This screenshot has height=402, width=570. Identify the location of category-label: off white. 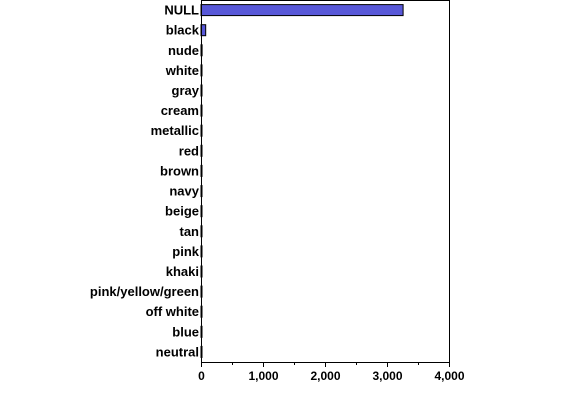
(172, 311).